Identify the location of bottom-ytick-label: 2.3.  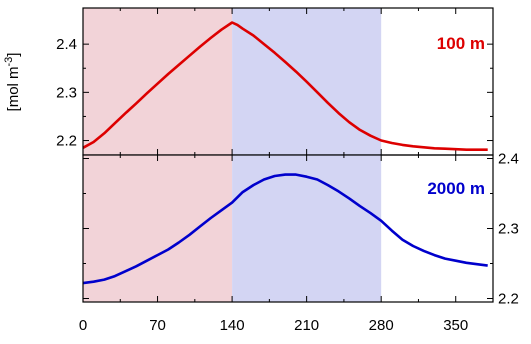
(508, 229).